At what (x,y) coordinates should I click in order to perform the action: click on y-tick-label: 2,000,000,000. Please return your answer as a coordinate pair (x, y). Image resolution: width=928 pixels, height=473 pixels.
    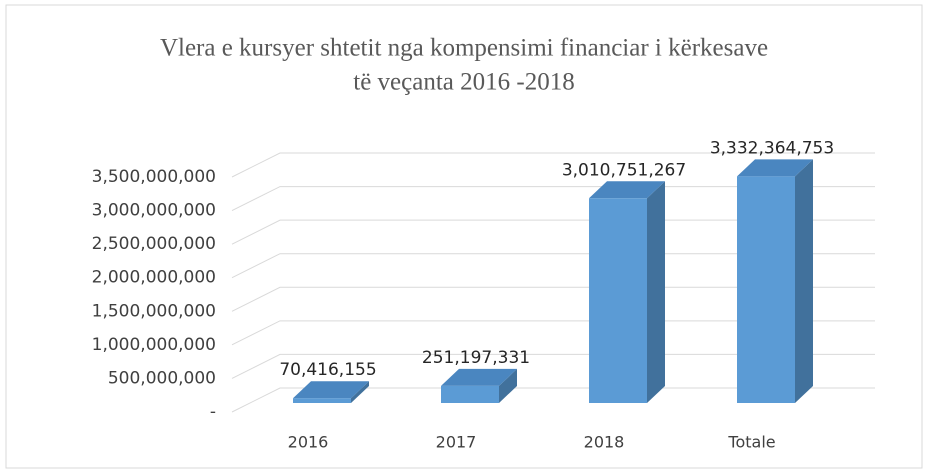
    Looking at the image, I should click on (154, 278).